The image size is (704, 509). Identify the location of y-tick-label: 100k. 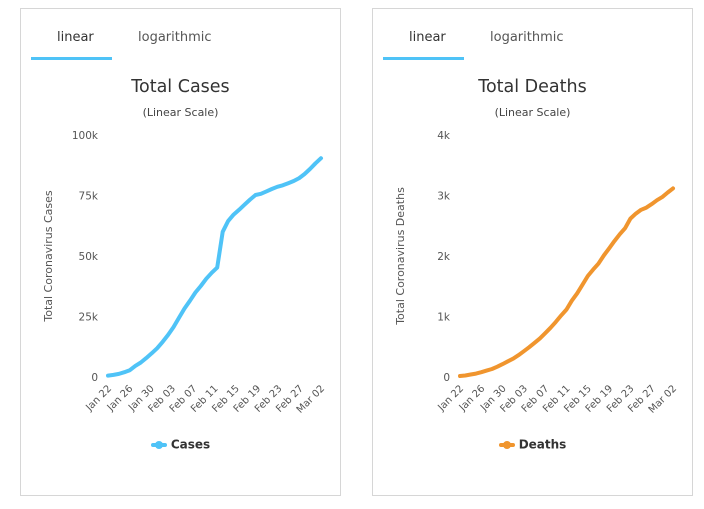
(85, 136).